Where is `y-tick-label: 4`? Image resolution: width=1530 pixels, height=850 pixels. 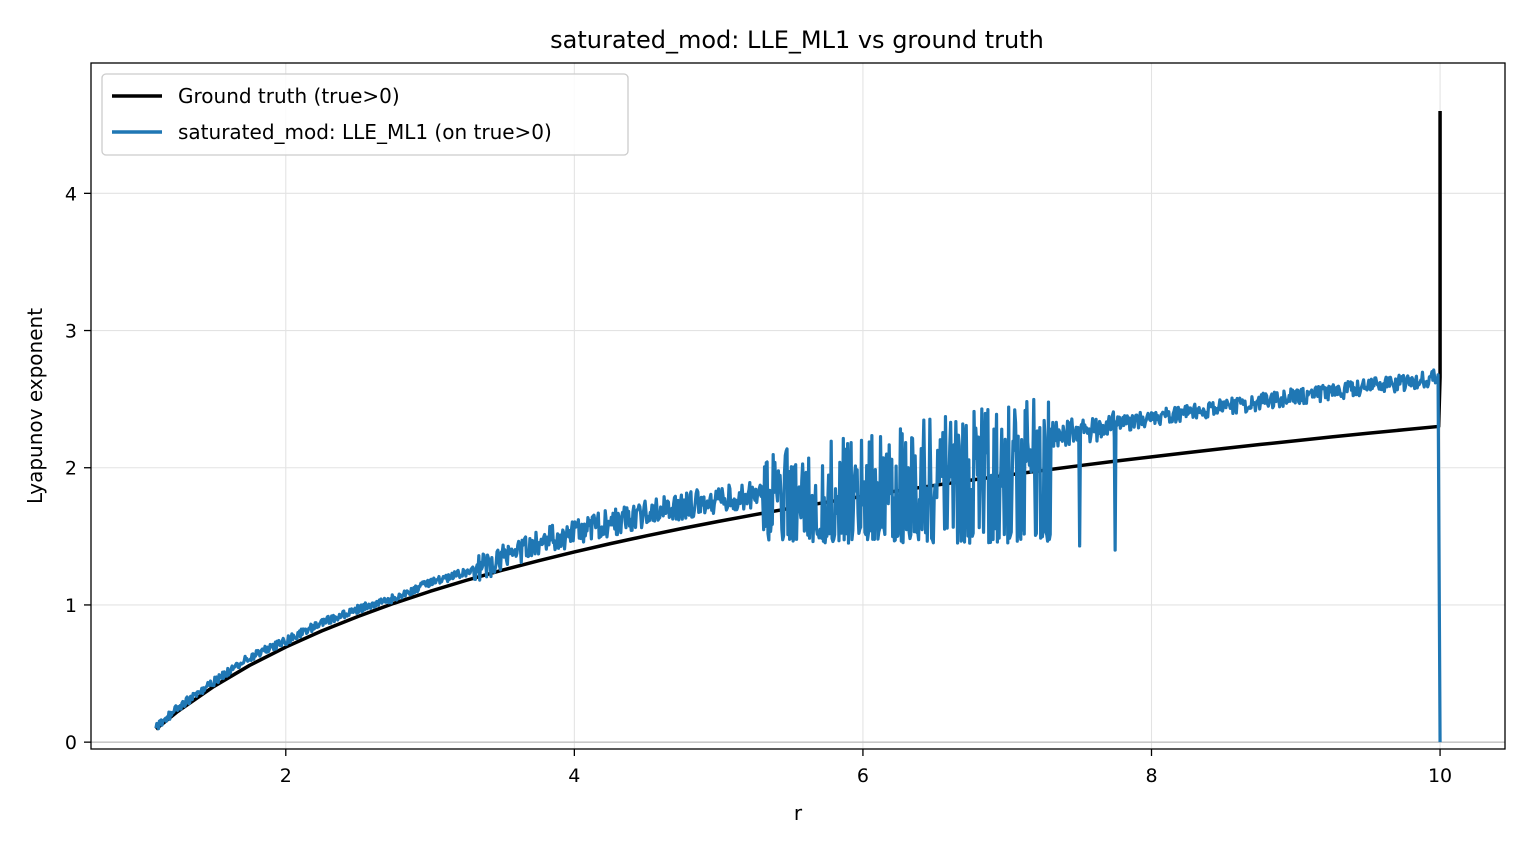
y-tick-label: 4 is located at coordinates (71, 194).